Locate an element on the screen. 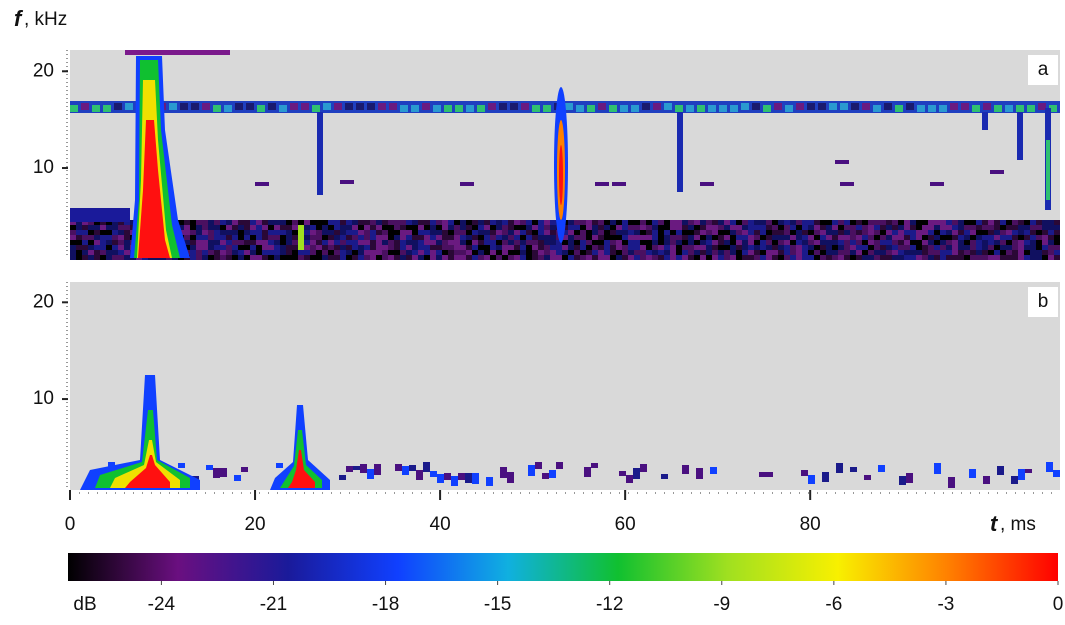  colorbar-tick-label: -21 is located at coordinates (273, 604).